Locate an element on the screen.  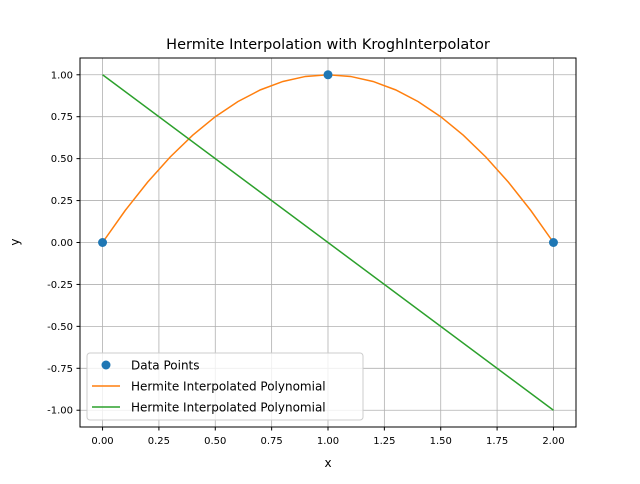
y-tick-label: 0.75 is located at coordinates (62, 117).